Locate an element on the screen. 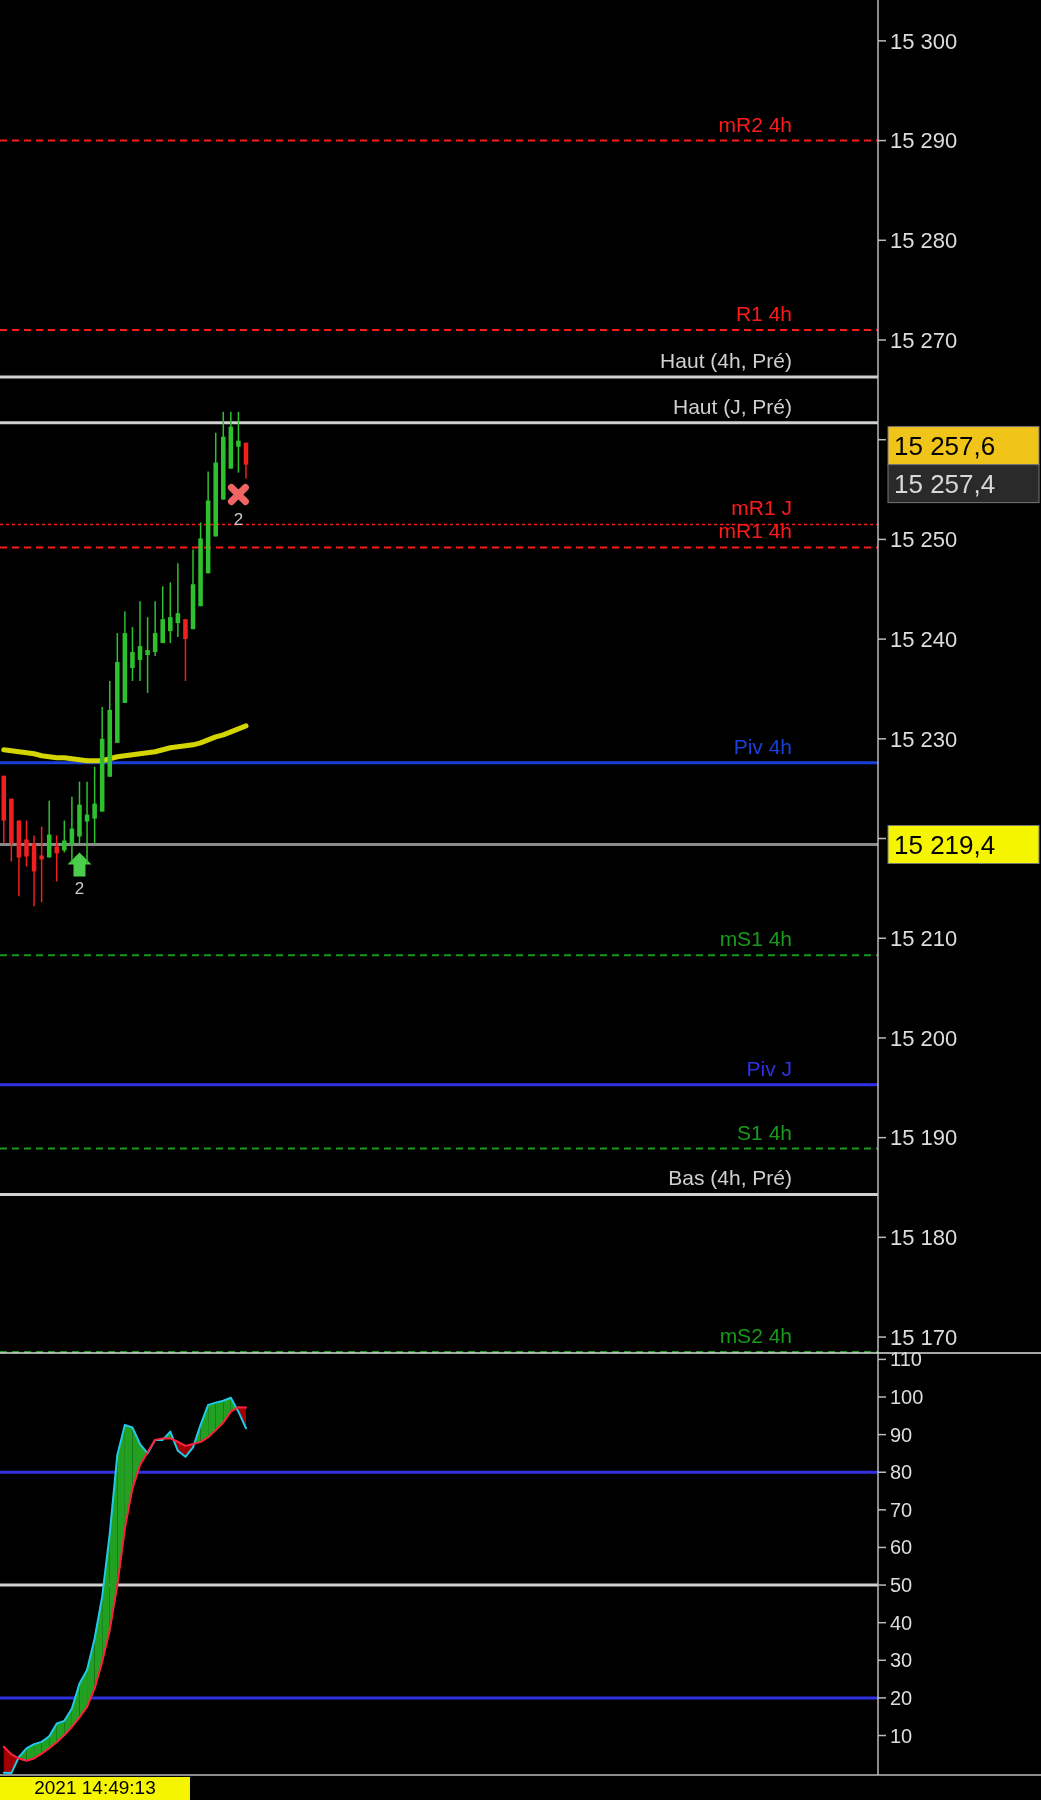 This screenshot has height=1800, width=1041. ref-line-label: mR2 4h is located at coordinates (755, 124).